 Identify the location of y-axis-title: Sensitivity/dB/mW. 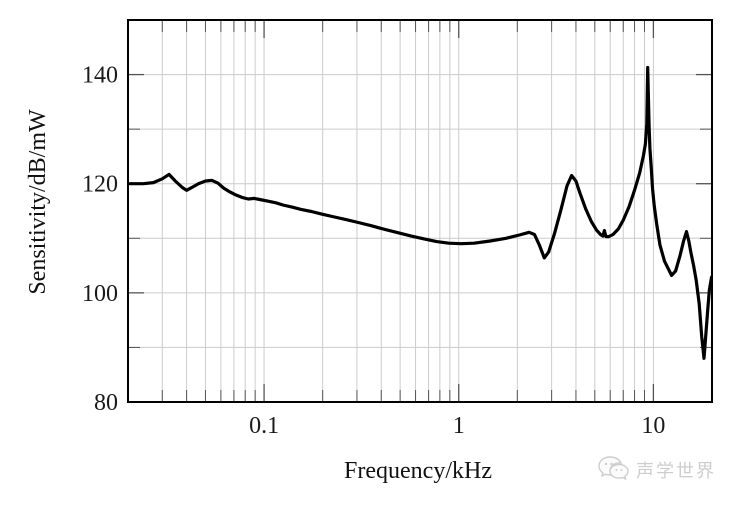
(38, 202).